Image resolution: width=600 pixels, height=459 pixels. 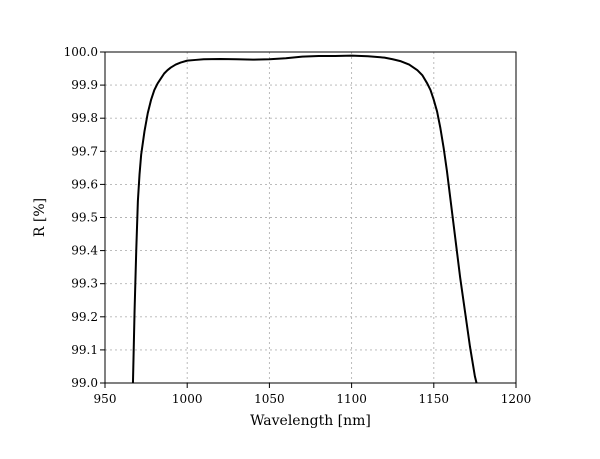 What do you see at coordinates (84, 184) in the screenshot?
I see `y-tick-label: 99.6` at bounding box center [84, 184].